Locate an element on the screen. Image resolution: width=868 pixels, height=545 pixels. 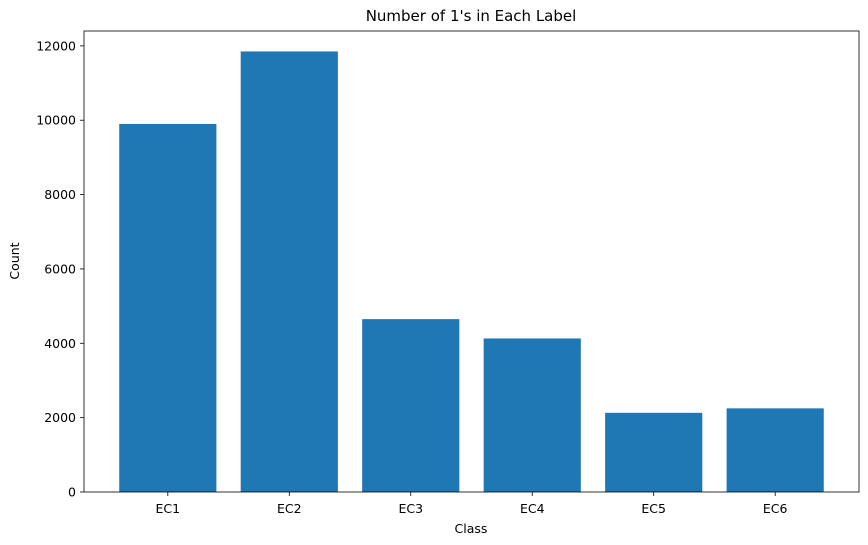
x-tick-label: EC5 is located at coordinates (653, 508).